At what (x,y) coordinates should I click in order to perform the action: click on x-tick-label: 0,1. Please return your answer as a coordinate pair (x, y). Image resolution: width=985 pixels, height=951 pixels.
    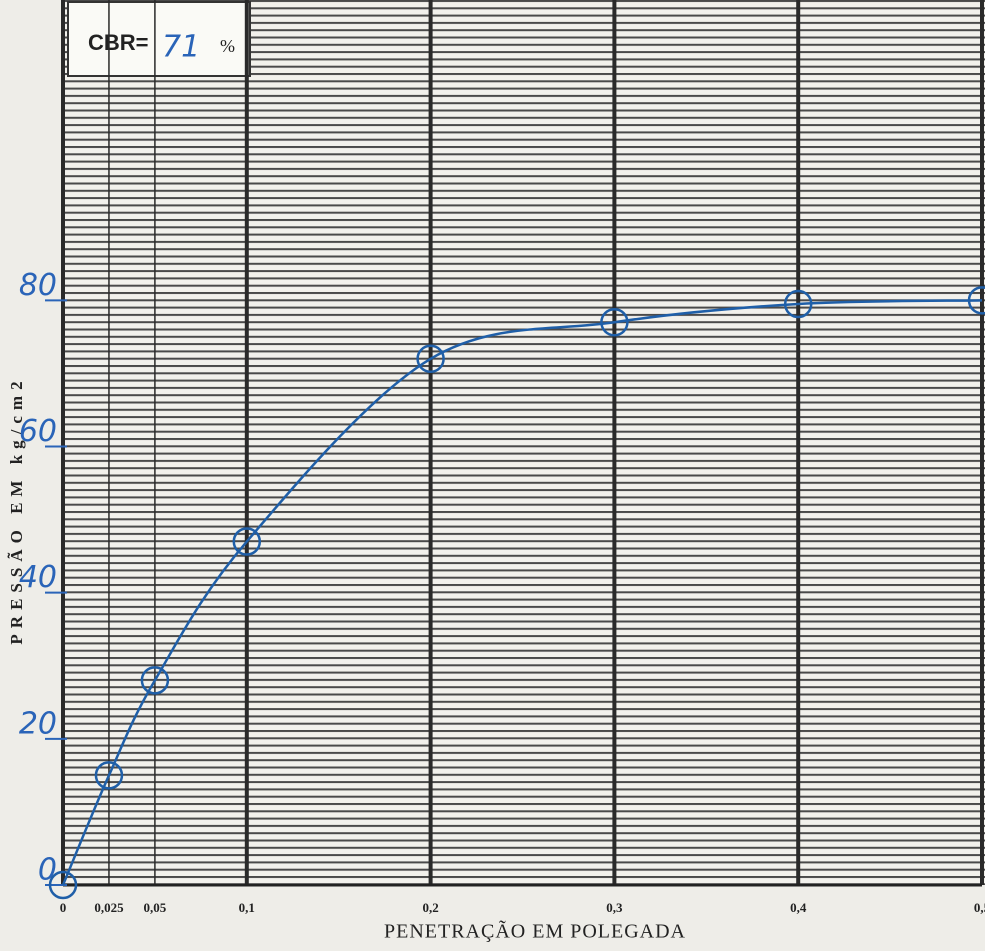
    Looking at the image, I should click on (247, 907).